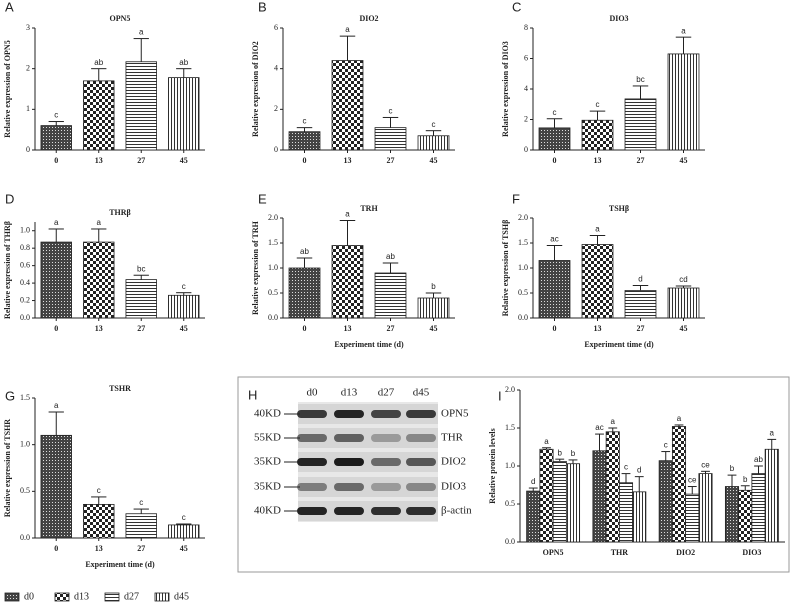  I want to click on lane-label: d13, so click(349, 393).